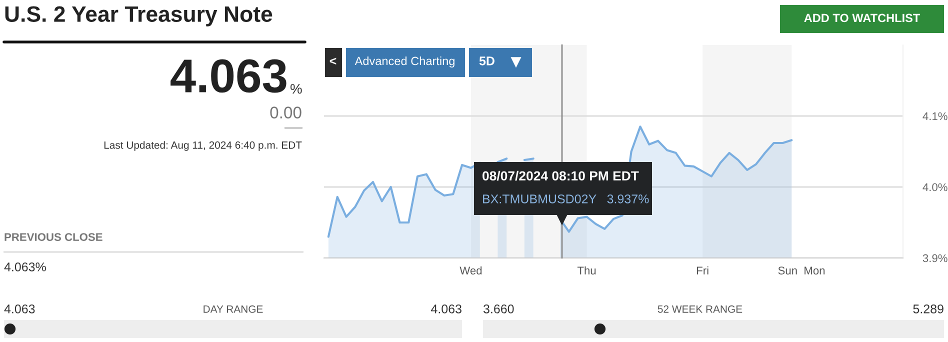  What do you see at coordinates (286, 112) in the screenshot?
I see `text: 0.00` at bounding box center [286, 112].